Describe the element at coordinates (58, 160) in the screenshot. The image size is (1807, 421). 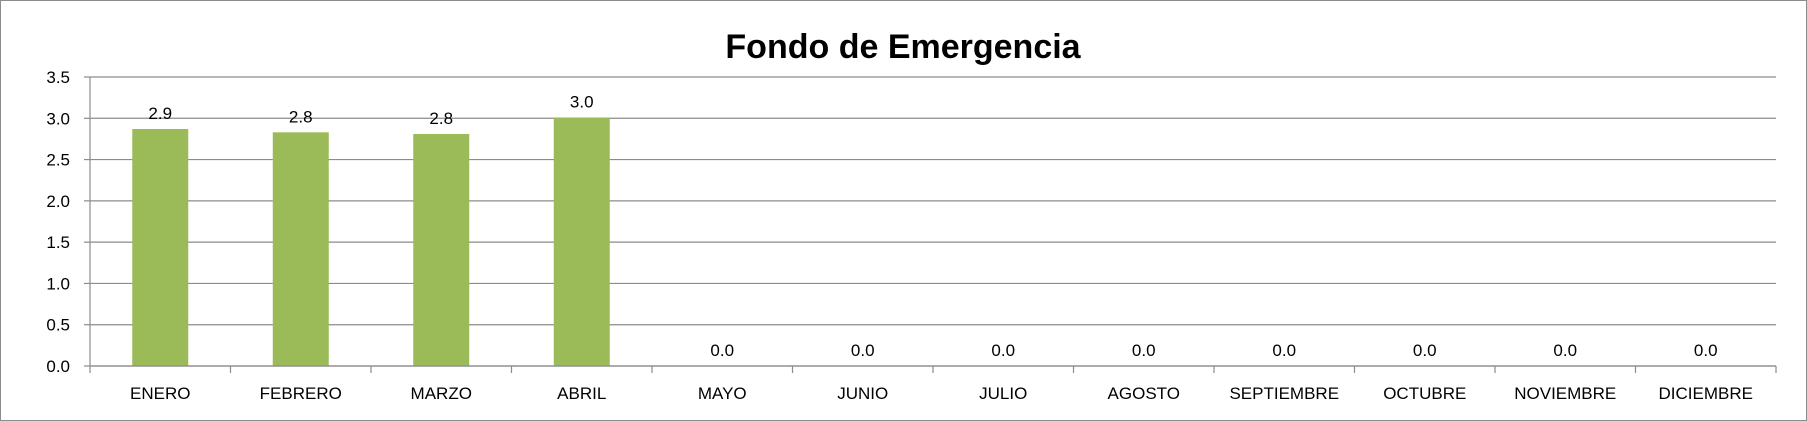
I see `y-tick-label: 2.5` at that location.